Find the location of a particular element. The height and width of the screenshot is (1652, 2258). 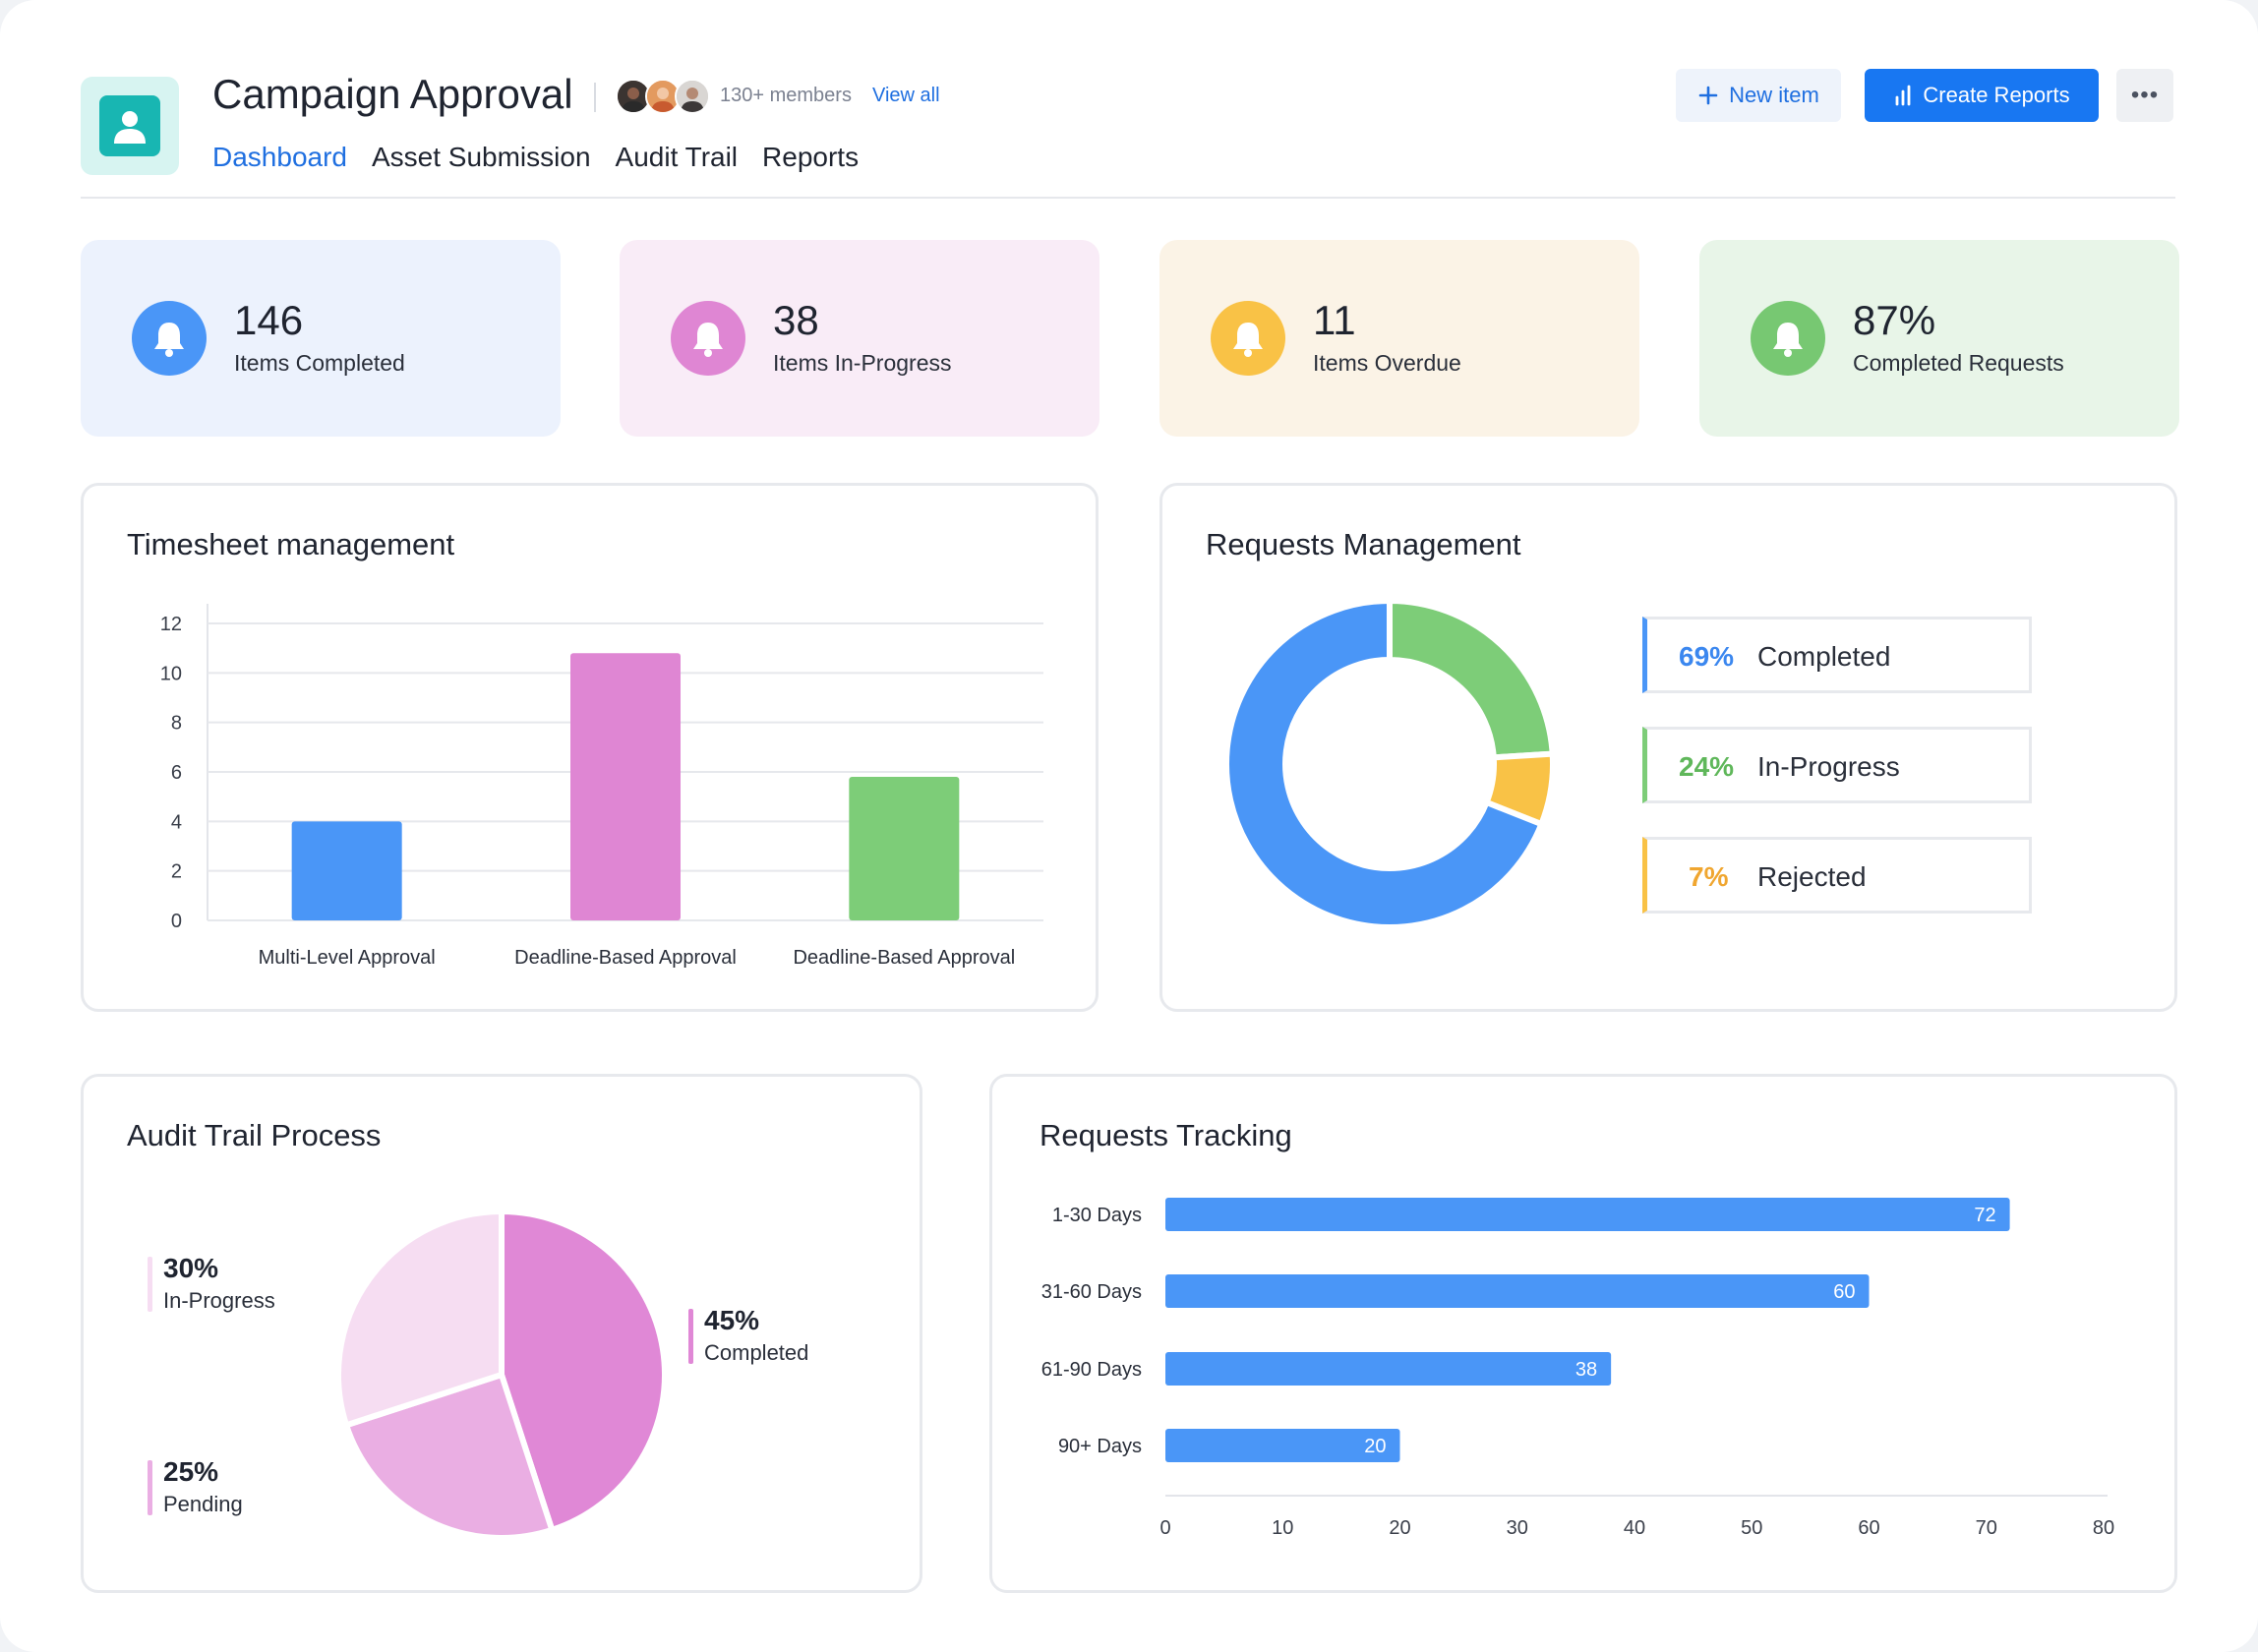

bar-value-label: 38 is located at coordinates (1586, 1370).